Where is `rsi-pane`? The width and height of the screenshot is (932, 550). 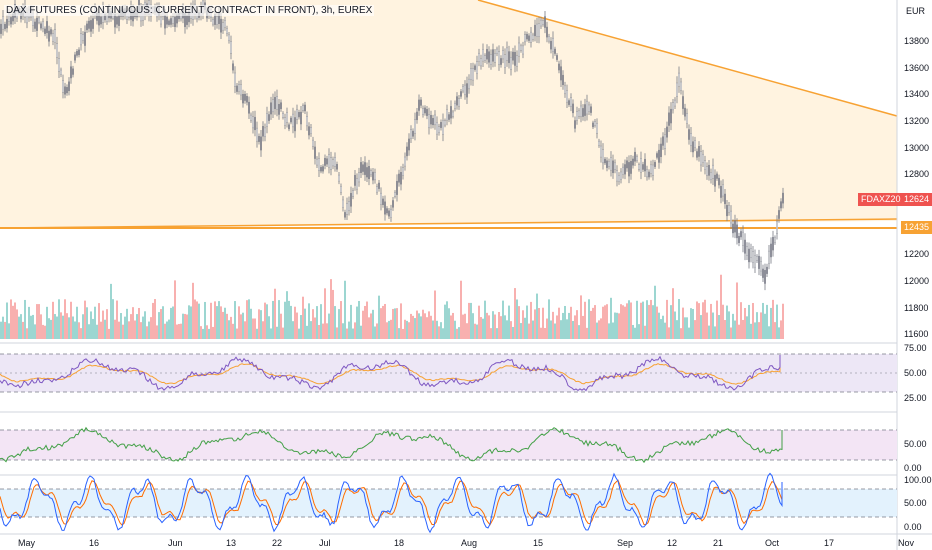 rsi-pane is located at coordinates (448, 373).